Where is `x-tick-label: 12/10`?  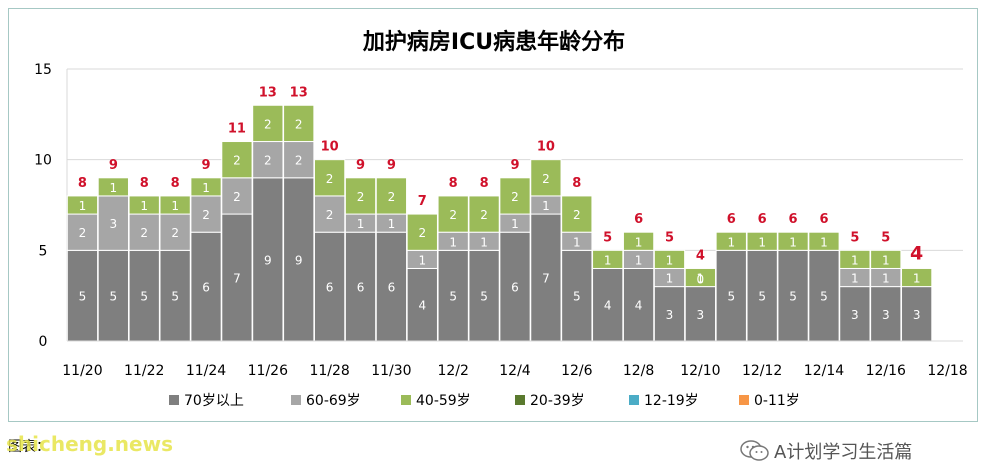
x-tick-label: 12/10 is located at coordinates (700, 371).